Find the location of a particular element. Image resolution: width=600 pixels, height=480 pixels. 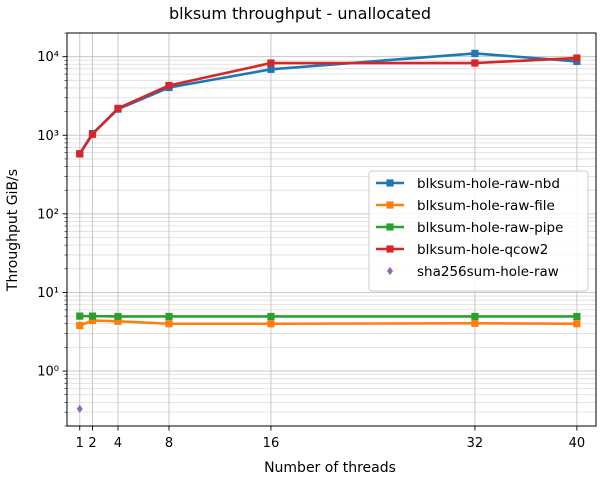

x-axis-label: Number of threads is located at coordinates (330, 468).